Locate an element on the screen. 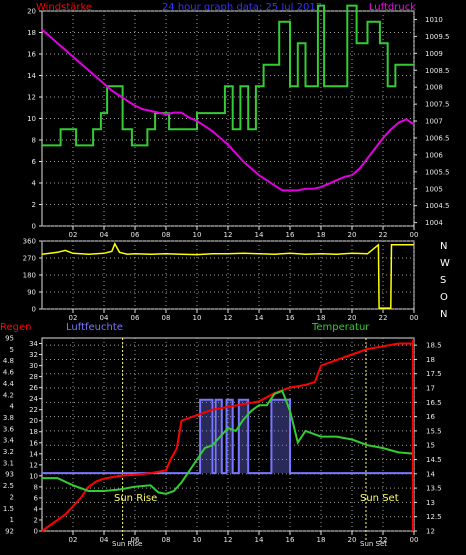 The image size is (466, 555). rain-y-tick-label: 22 is located at coordinates (33, 410).